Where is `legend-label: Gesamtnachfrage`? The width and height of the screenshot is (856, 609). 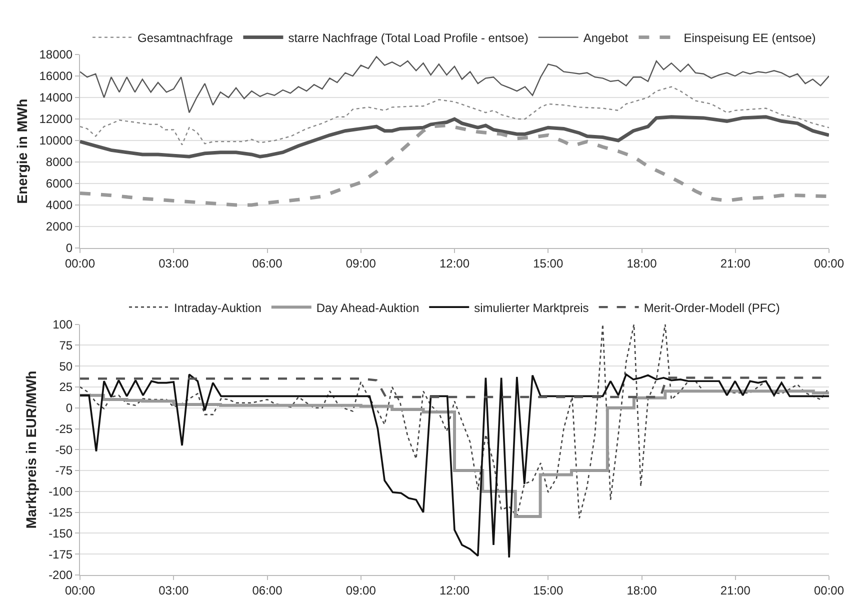 legend-label: Gesamtnachfrage is located at coordinates (186, 37).